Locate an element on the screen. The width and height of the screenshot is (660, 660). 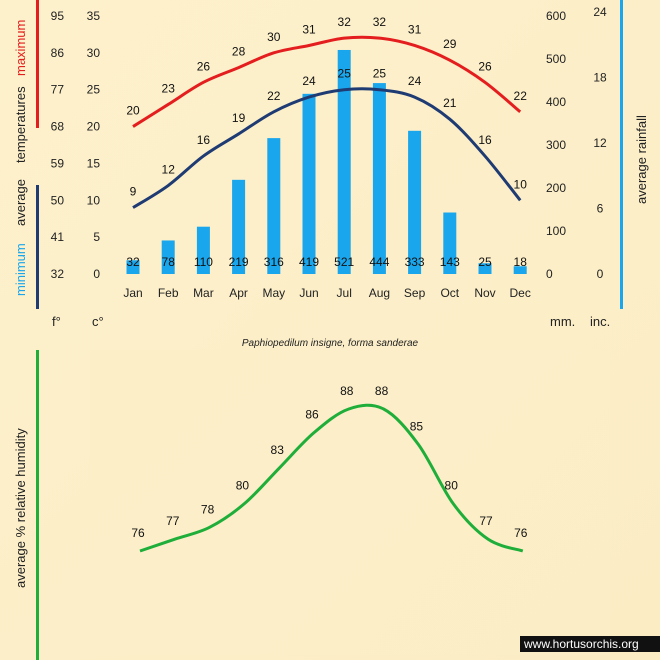
maximum-data-label: 29 is located at coordinates (450, 44).